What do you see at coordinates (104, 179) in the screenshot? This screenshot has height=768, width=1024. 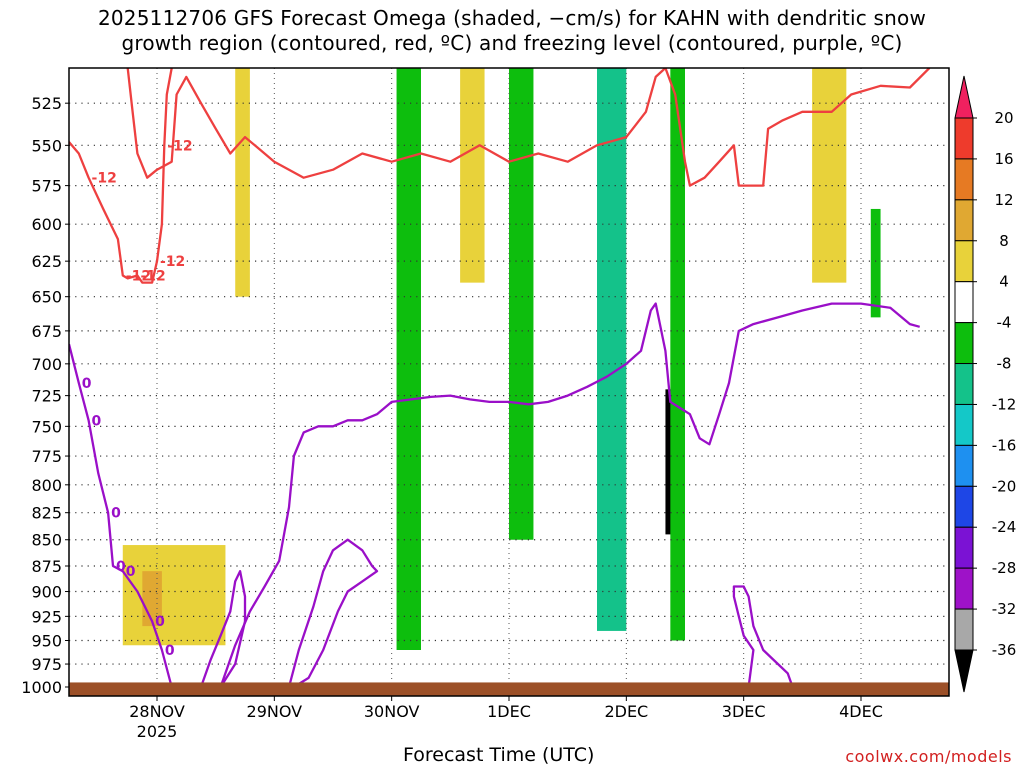 I see `contour-label-0-0: -12` at bounding box center [104, 179].